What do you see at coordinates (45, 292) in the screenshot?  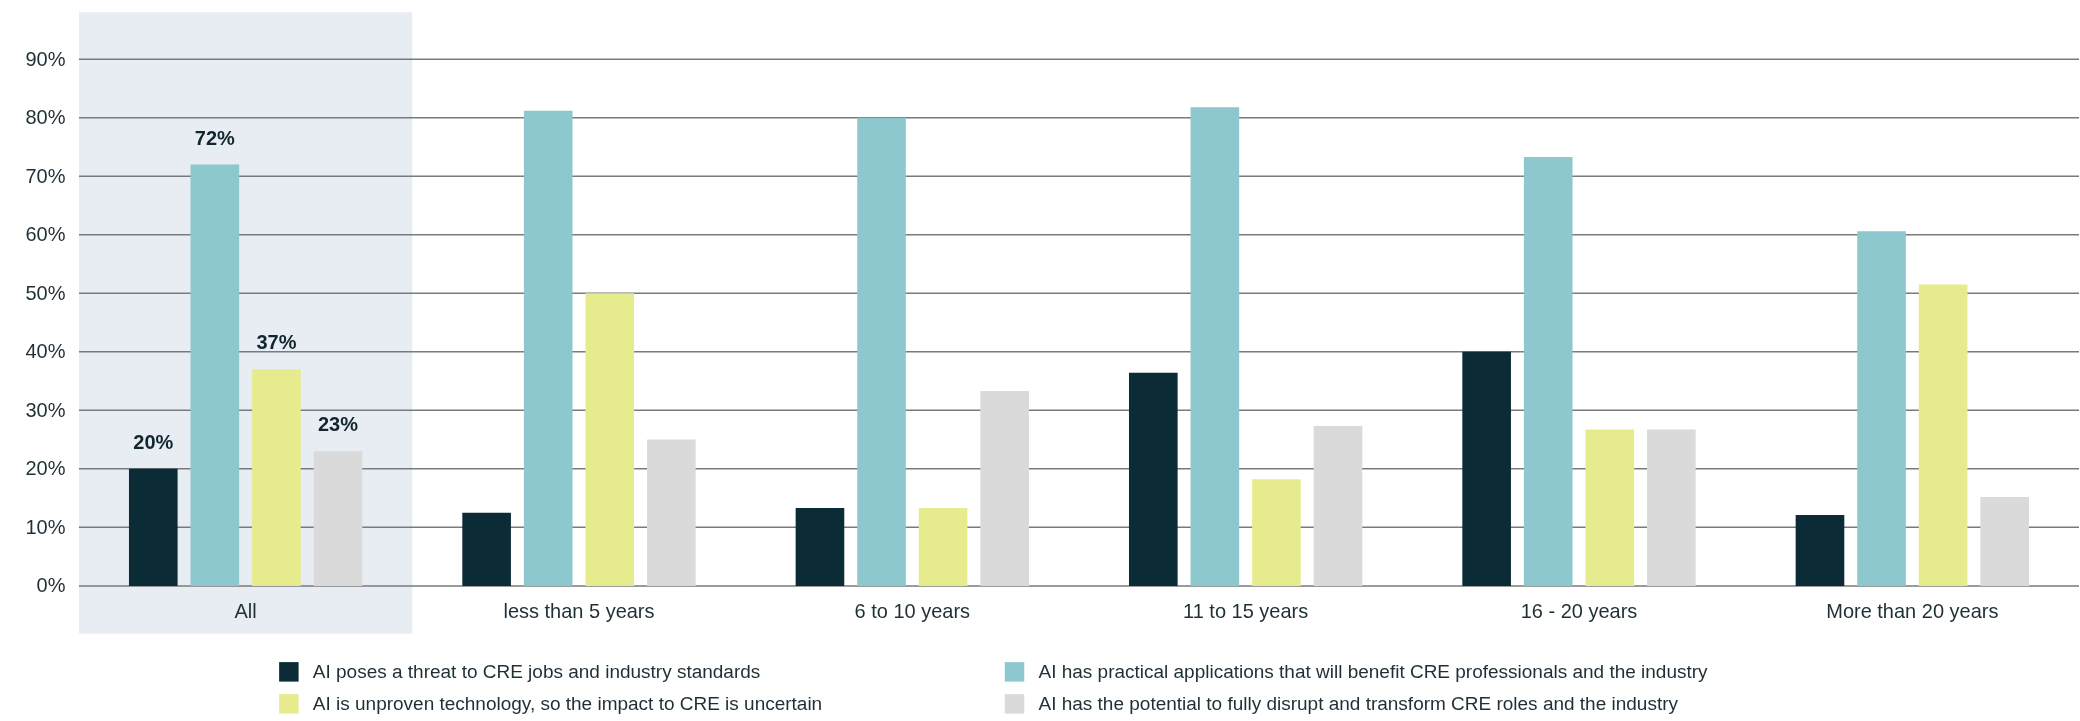 I see `y-tick-label: 50%` at bounding box center [45, 292].